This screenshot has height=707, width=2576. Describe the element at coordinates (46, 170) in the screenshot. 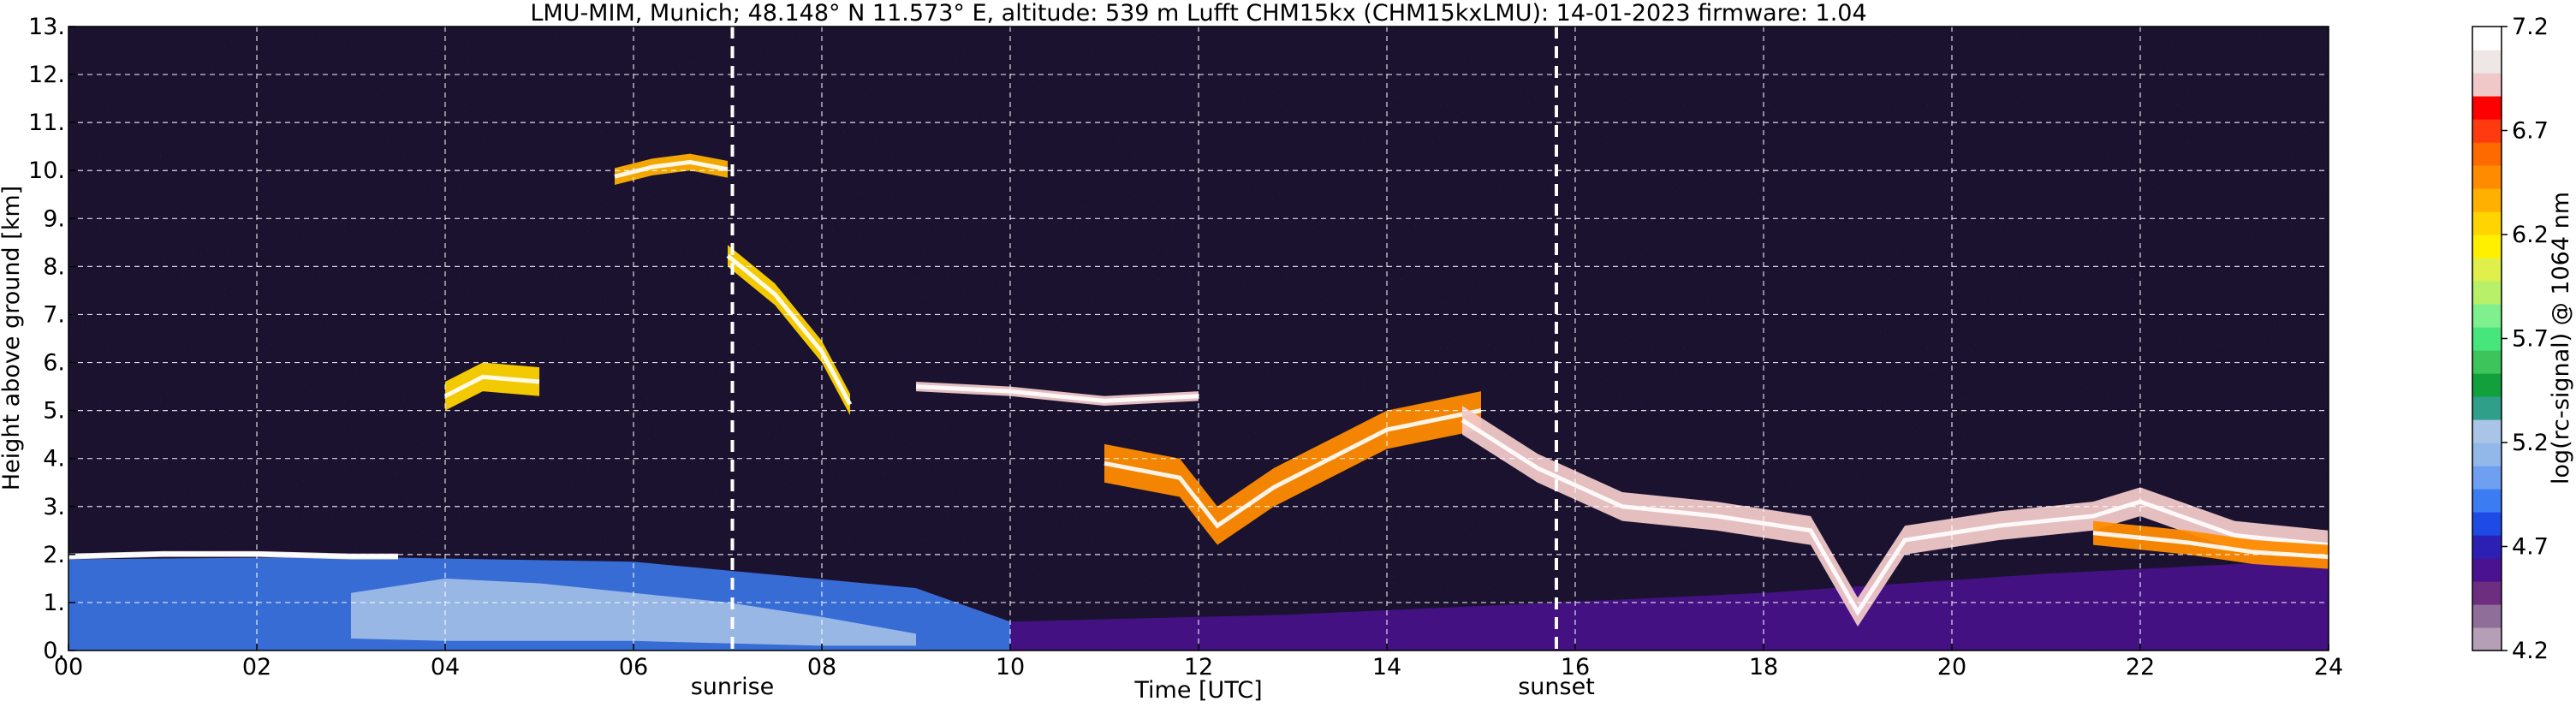

I see `y-tick-label: 10.` at that location.